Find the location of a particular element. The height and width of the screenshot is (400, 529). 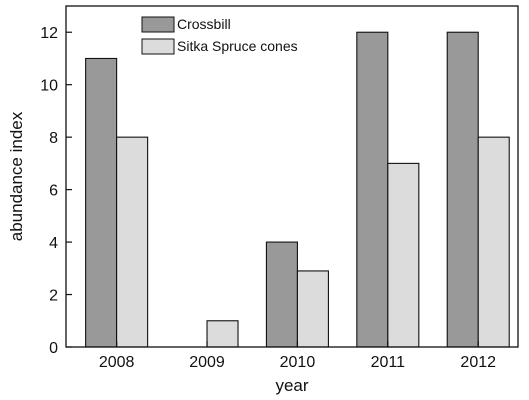

x-axis-label: year is located at coordinates (291, 385).